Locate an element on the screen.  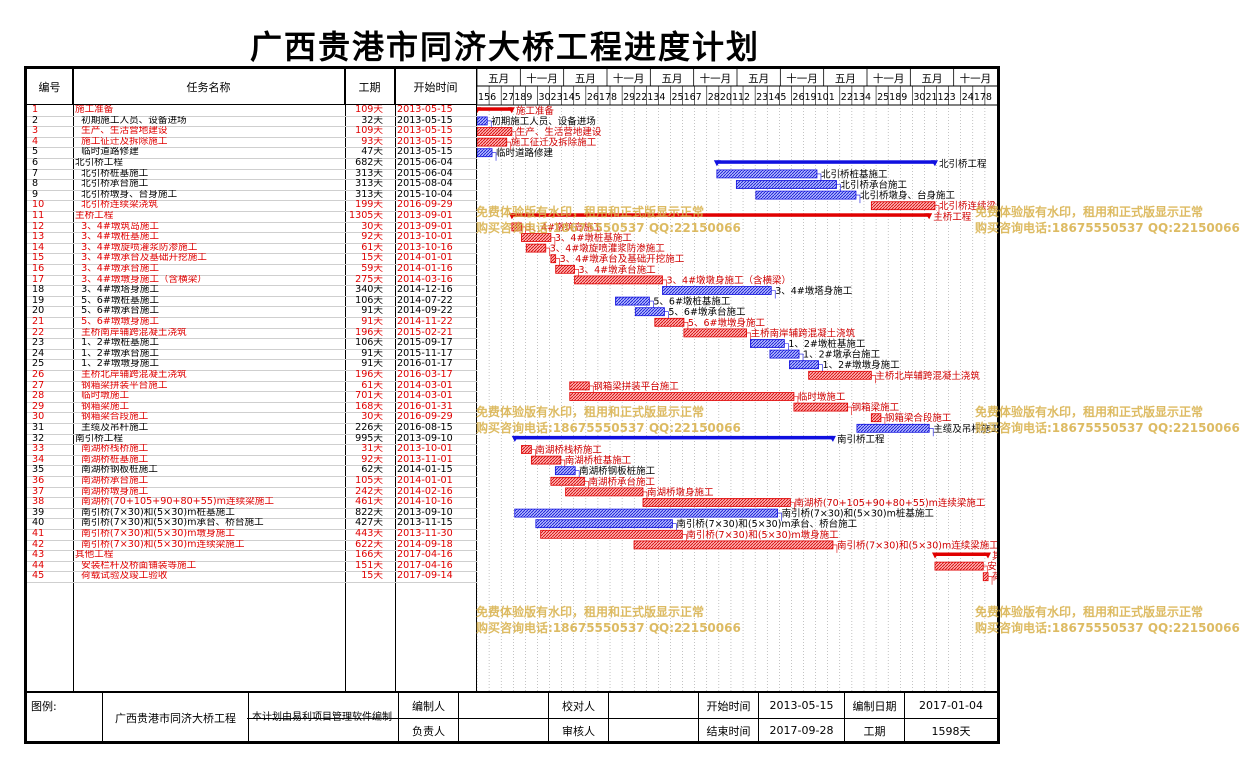
bar-label: 钢箱梁拼装平台施工 is located at coordinates (636, 386).